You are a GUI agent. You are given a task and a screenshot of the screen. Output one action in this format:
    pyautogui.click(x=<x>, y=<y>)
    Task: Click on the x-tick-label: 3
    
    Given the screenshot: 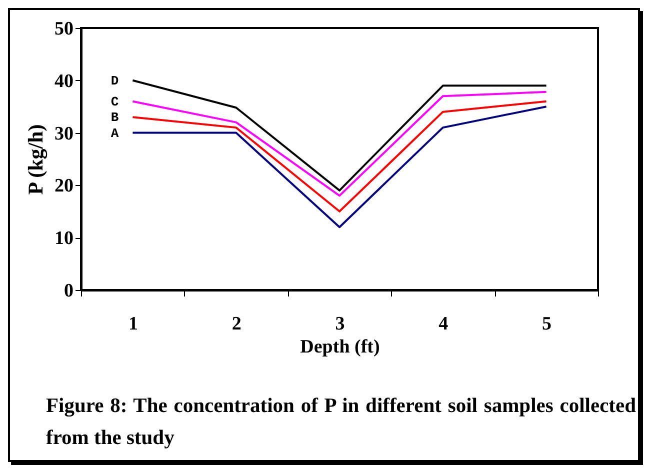 What is the action you would take?
    pyautogui.click(x=340, y=324)
    